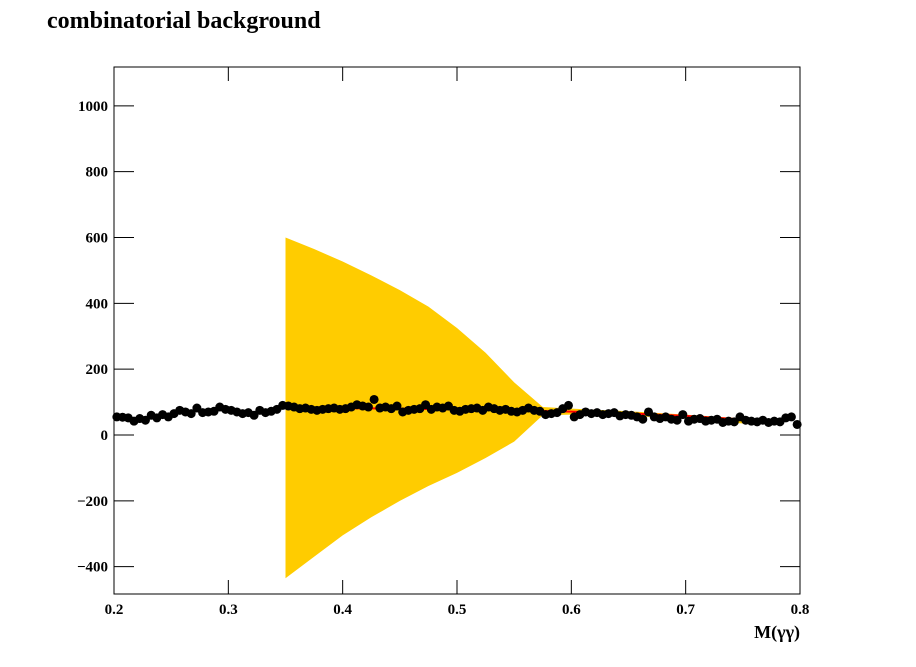 The height and width of the screenshot is (667, 916). Describe the element at coordinates (93, 107) in the screenshot. I see `y-tick-label: 1000` at that location.